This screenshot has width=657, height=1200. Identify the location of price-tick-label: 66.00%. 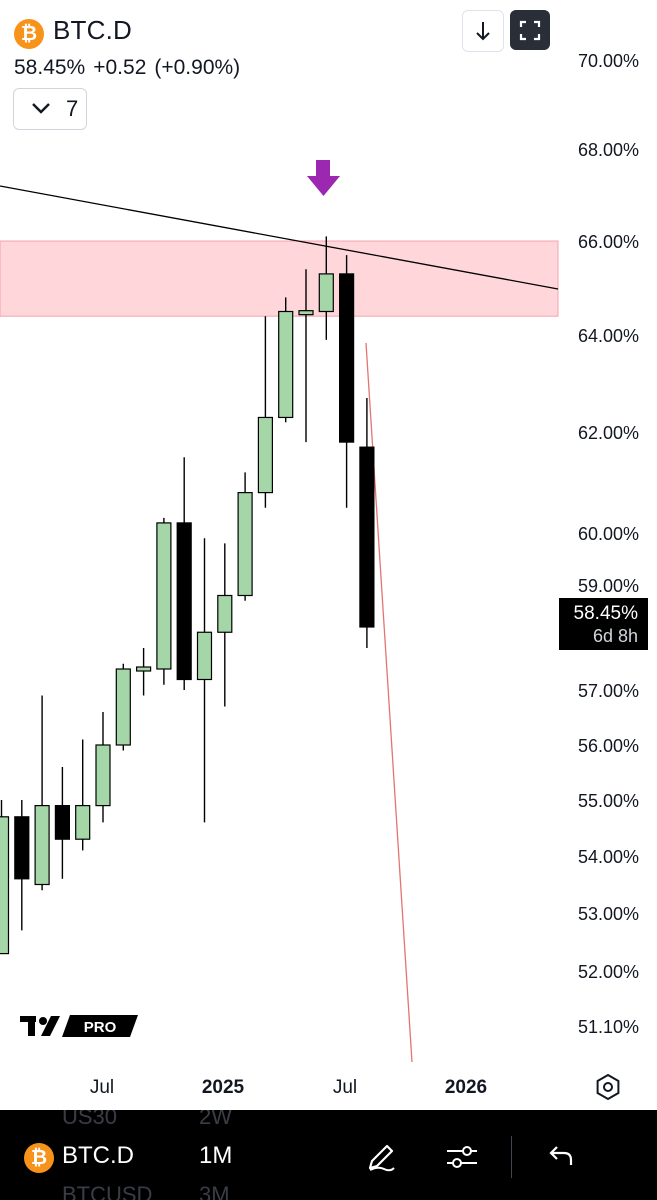
(608, 242).